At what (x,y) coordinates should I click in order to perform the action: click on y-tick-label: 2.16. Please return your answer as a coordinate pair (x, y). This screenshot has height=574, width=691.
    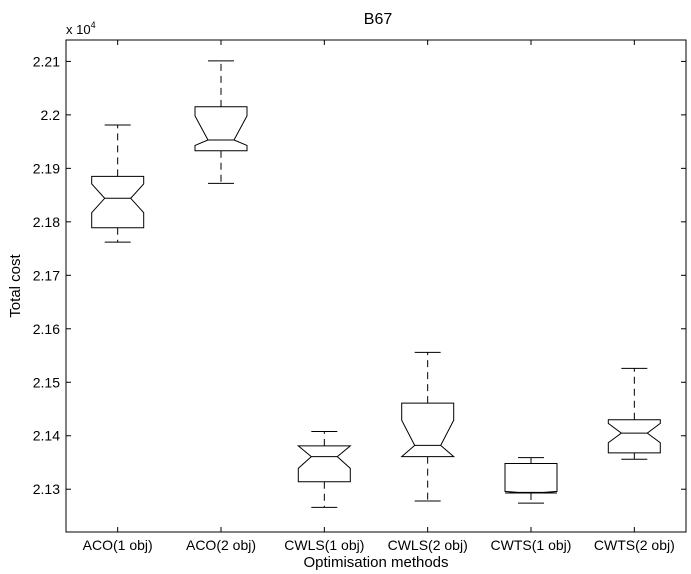
    Looking at the image, I should click on (46, 329).